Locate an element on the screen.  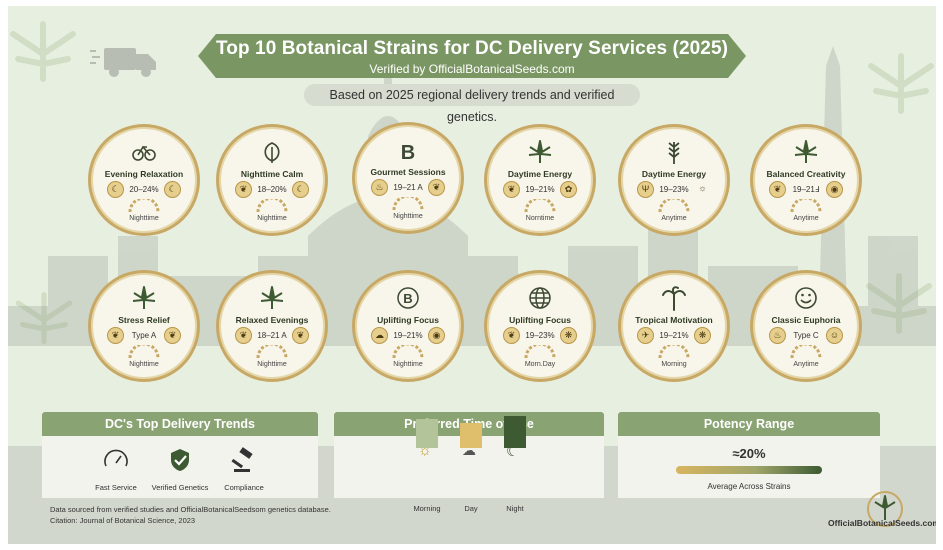
speedometer-icon is located at coordinates (116, 458).